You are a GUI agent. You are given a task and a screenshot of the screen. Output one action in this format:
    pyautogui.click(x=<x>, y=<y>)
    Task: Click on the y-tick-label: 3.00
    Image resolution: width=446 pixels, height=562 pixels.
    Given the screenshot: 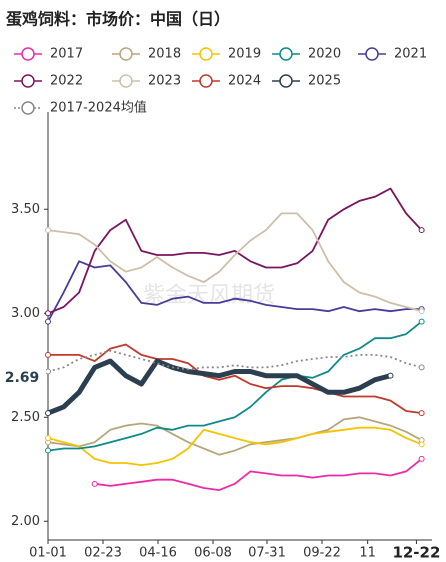 What is the action you would take?
    pyautogui.click(x=25, y=313)
    